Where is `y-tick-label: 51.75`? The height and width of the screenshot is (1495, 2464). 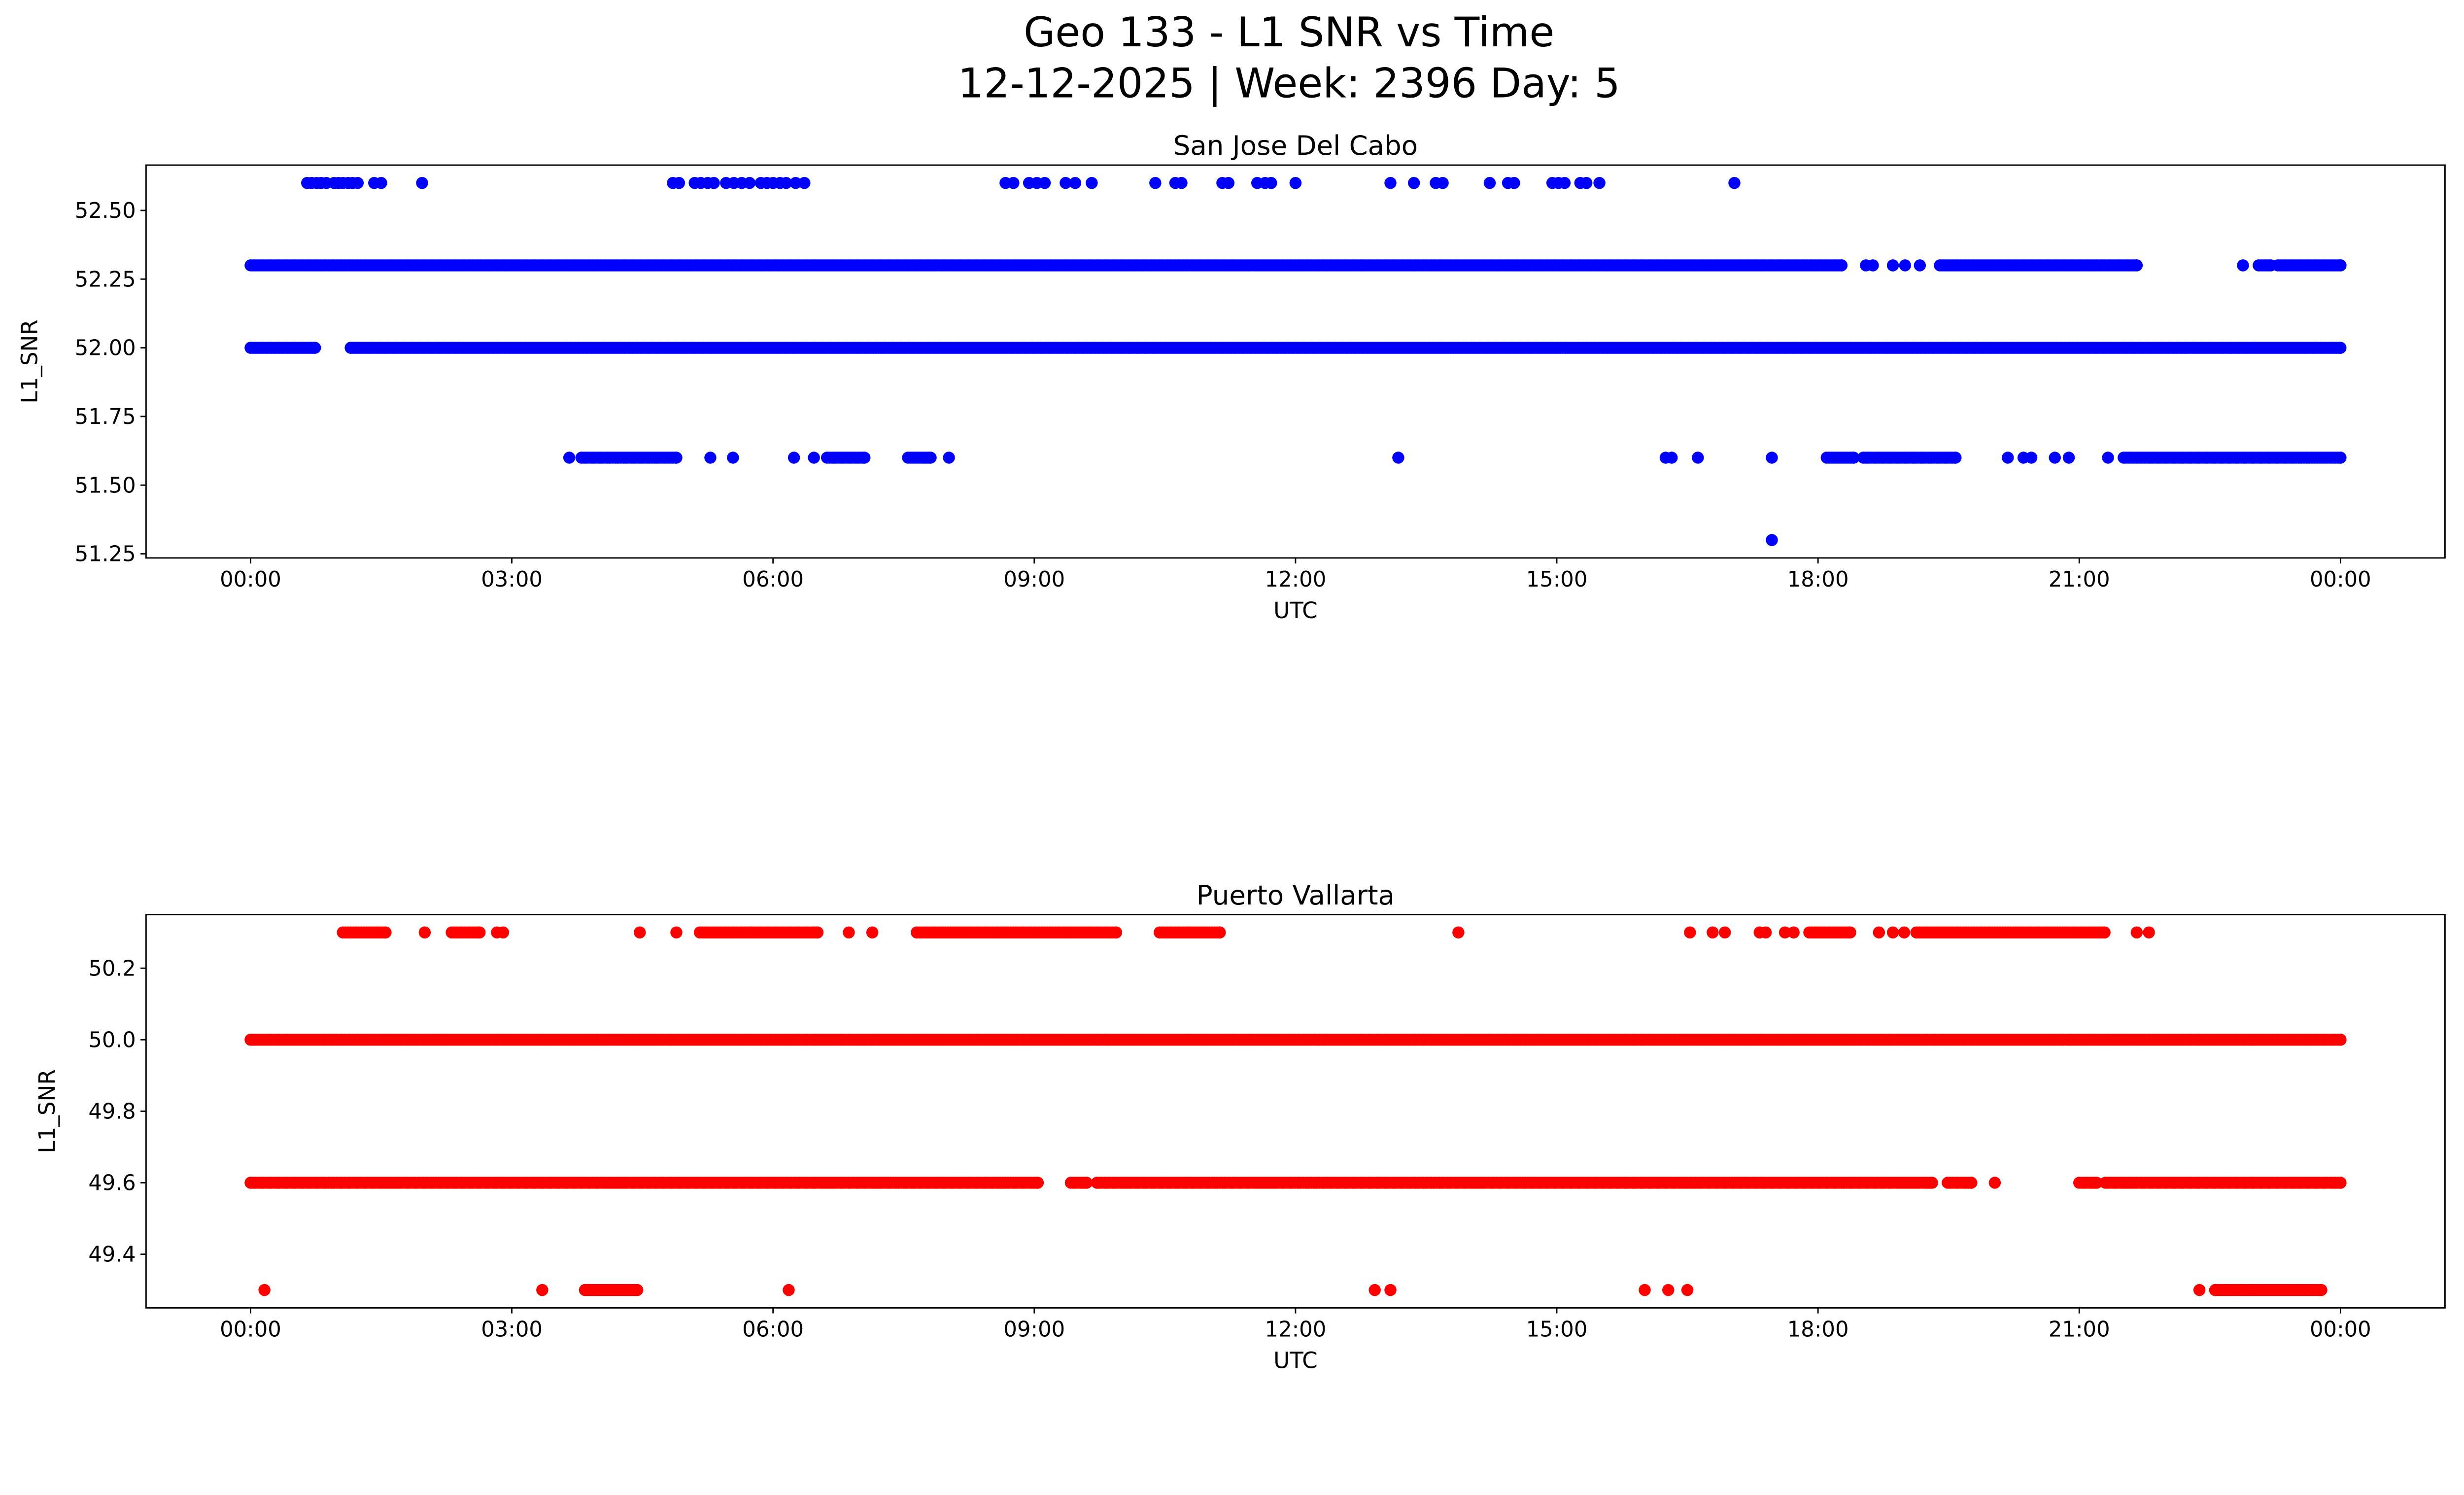 y-tick-label: 51.75 is located at coordinates (105, 417).